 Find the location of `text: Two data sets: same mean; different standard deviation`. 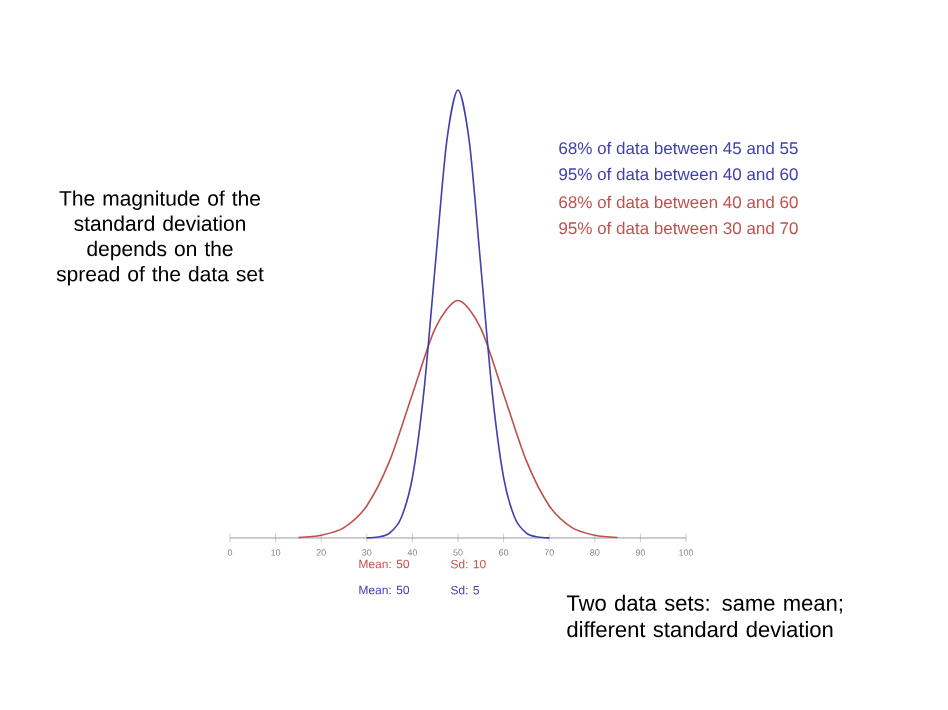

text: Two data sets: same mean; different standard deviation is located at coordinates (704, 616).